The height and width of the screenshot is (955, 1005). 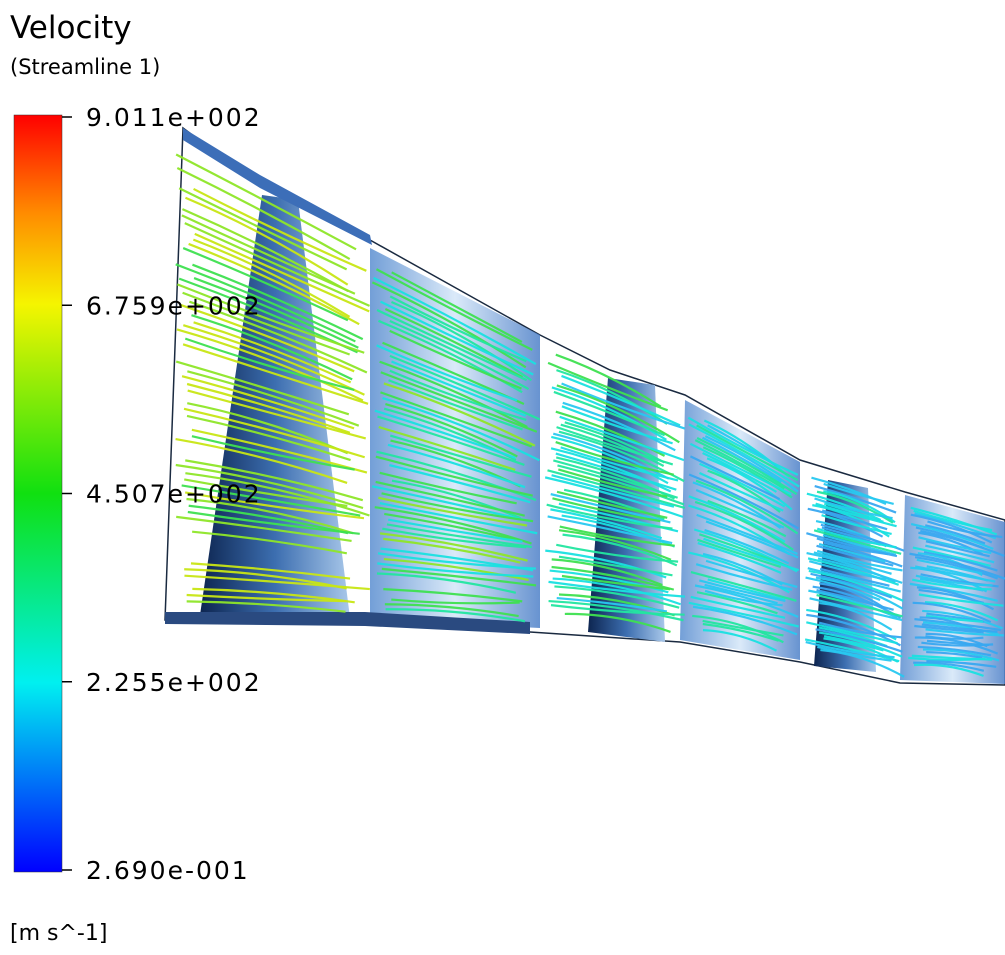 What do you see at coordinates (174, 117) in the screenshot?
I see `tick-label: 9.011e+002` at bounding box center [174, 117].